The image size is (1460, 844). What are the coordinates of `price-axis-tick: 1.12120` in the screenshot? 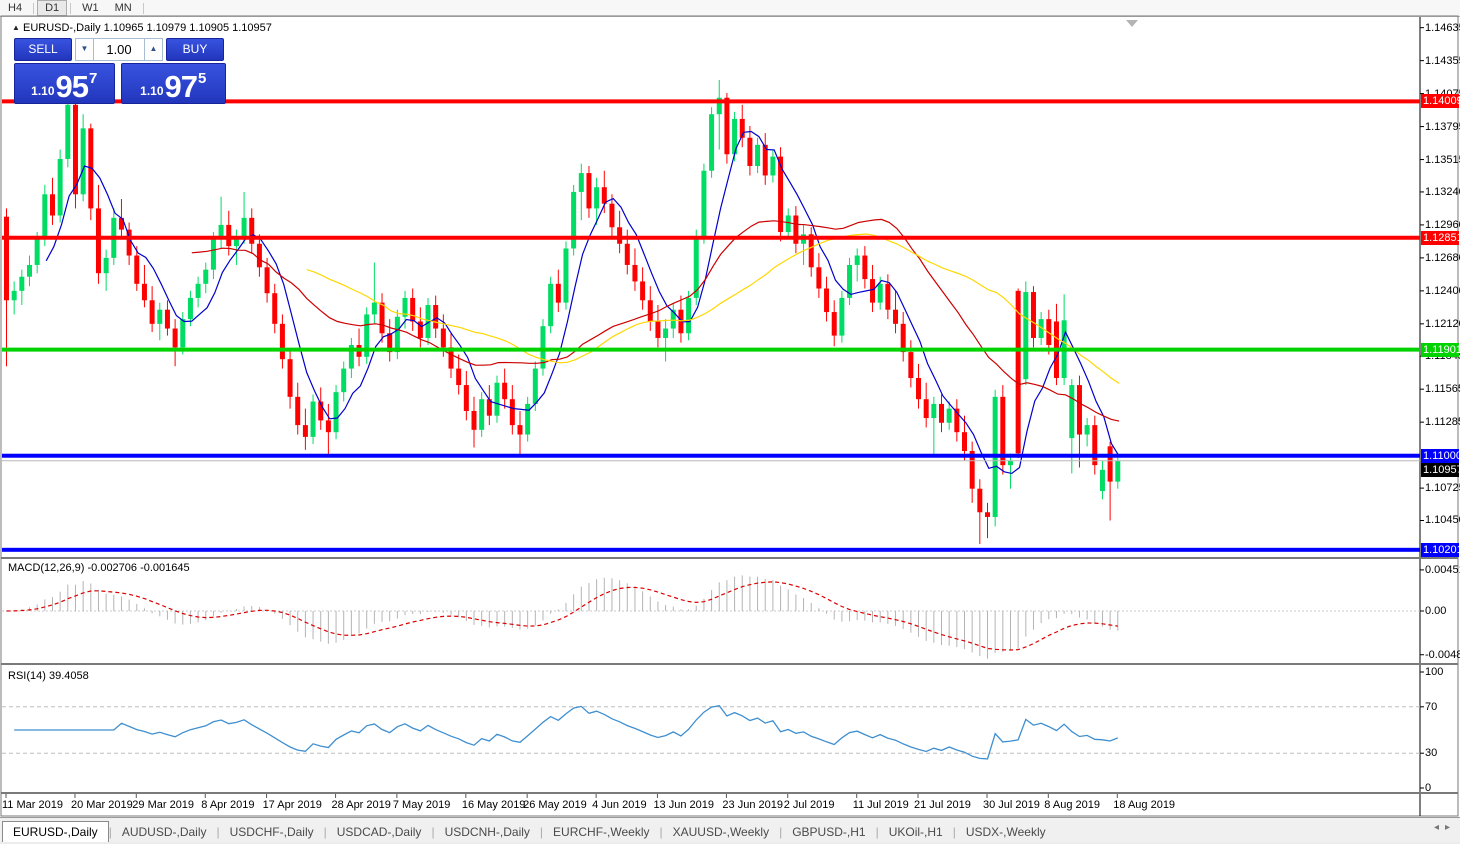 It's located at (1442, 323).